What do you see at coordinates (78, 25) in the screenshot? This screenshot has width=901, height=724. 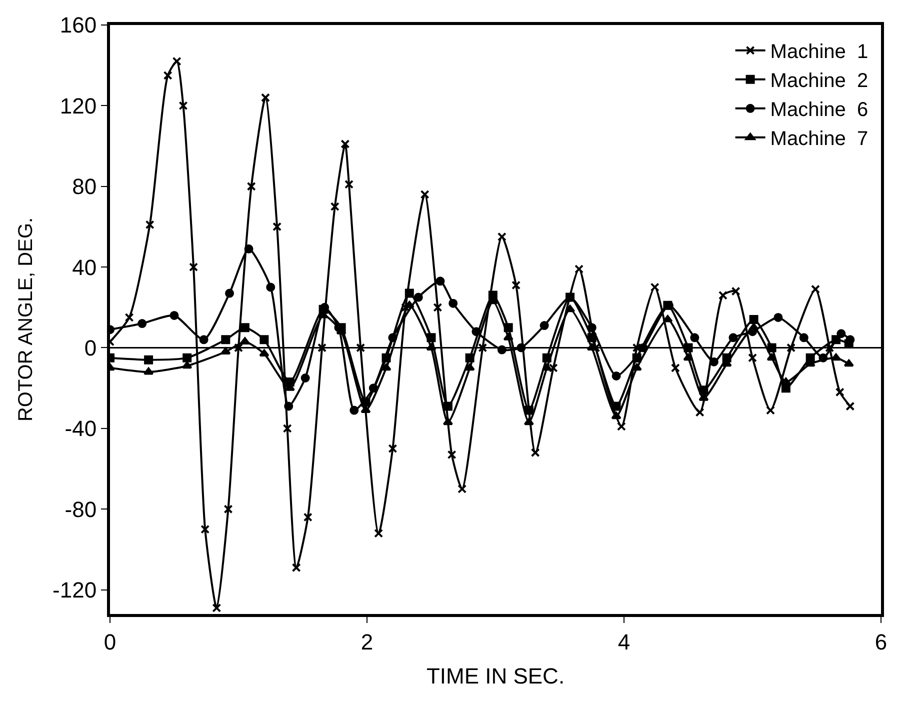 I see `y-tick-label: 160` at bounding box center [78, 25].